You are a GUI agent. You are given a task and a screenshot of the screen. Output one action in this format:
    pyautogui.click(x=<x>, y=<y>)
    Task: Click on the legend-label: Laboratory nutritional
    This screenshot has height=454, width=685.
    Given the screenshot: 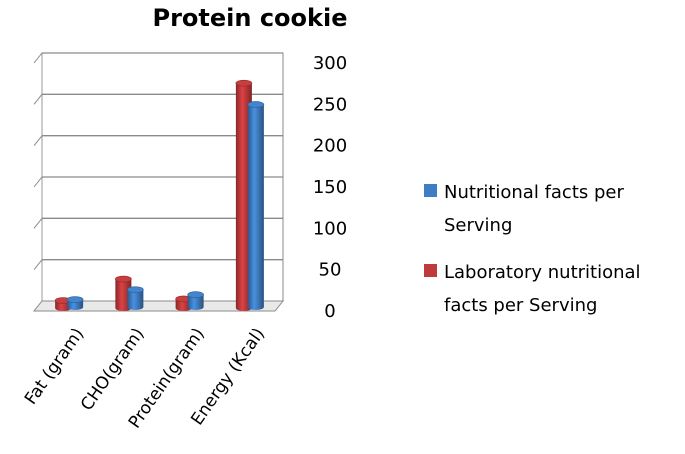 What is the action you would take?
    pyautogui.click(x=542, y=272)
    